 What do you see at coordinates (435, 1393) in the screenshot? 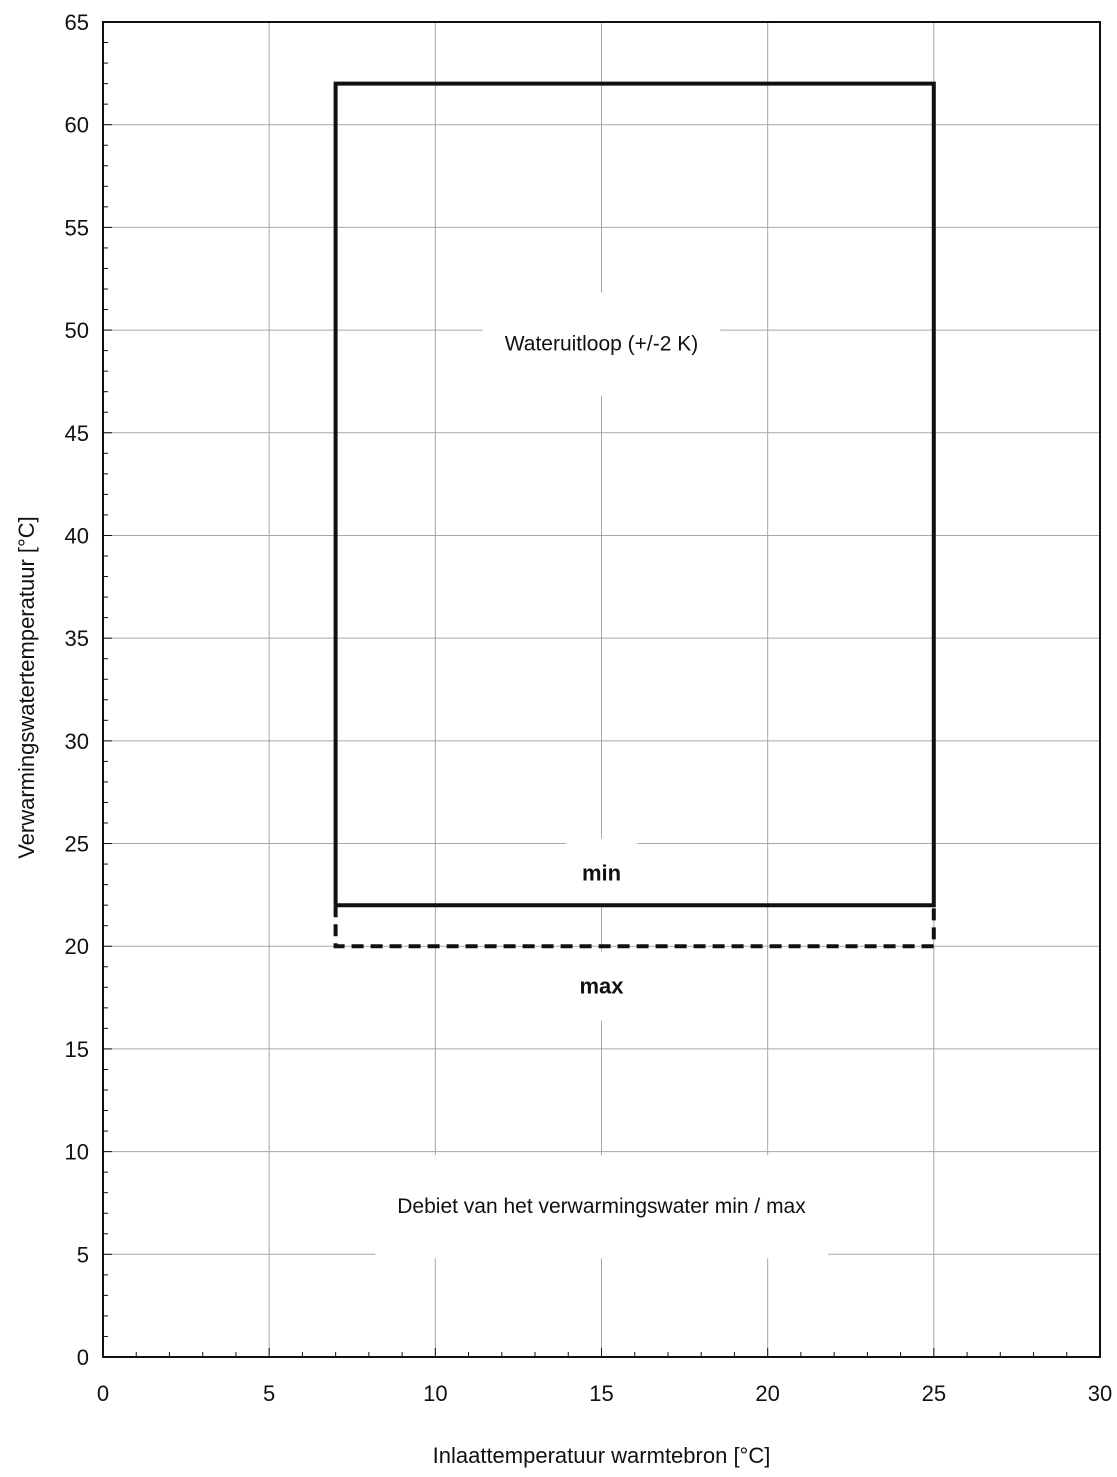
I see `x-tick-label: 10` at bounding box center [435, 1393].